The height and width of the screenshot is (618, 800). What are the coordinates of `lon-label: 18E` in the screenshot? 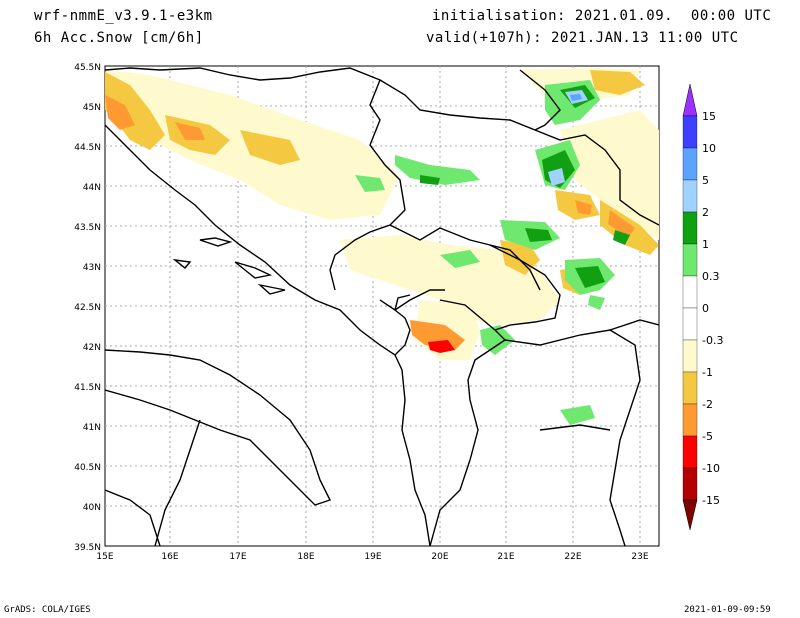 It's located at (305, 557).